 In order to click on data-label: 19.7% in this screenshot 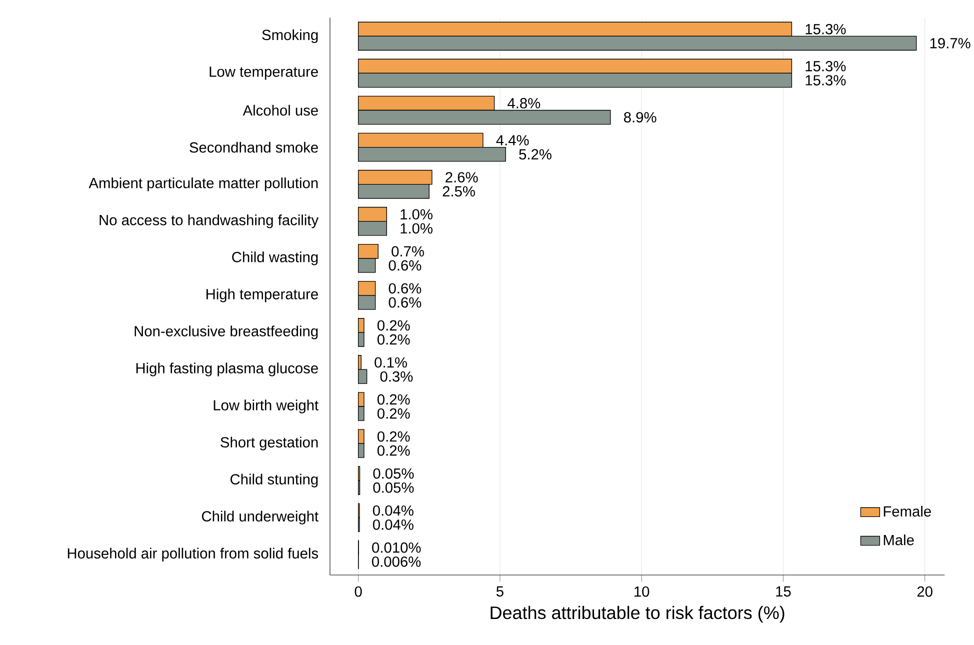, I will do `click(950, 43)`.